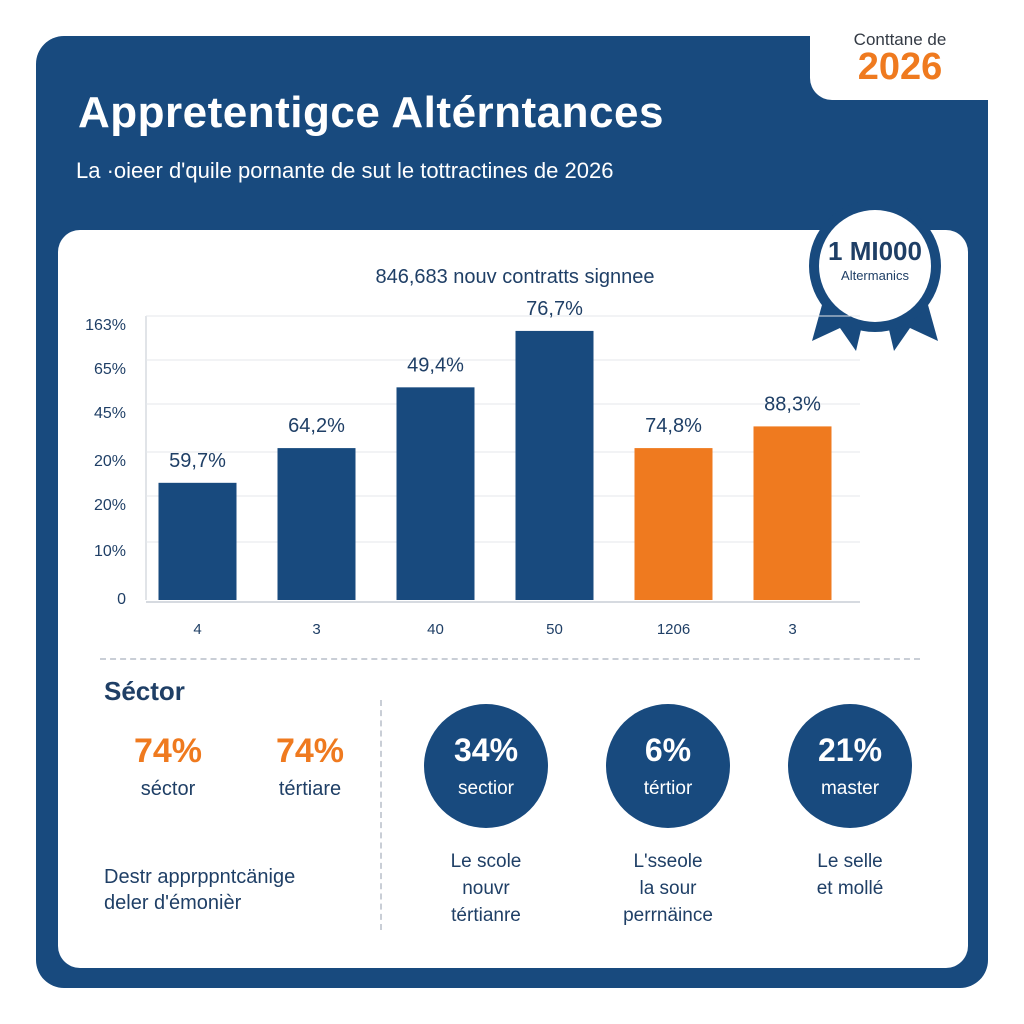 The width and height of the screenshot is (1024, 1024). I want to click on badge-value: 1 MI000, so click(875, 251).